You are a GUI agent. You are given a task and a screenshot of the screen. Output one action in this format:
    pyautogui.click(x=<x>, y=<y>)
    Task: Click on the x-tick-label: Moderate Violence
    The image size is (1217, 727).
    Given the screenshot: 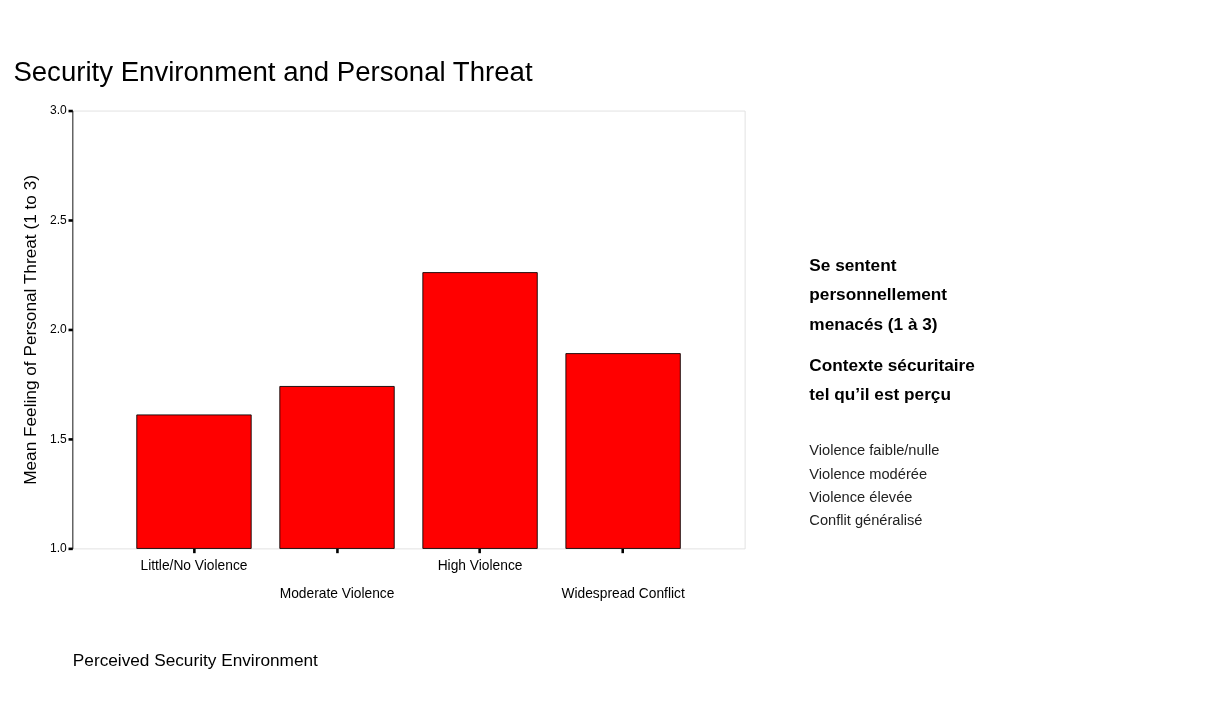 What is the action you would take?
    pyautogui.click(x=337, y=594)
    